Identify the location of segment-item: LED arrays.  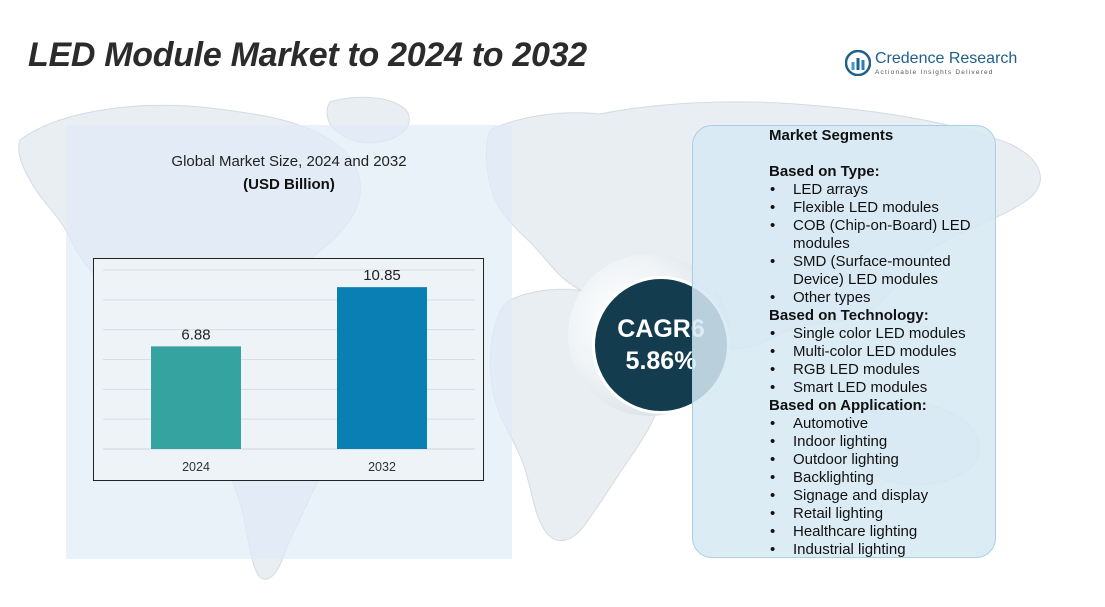
(884, 190).